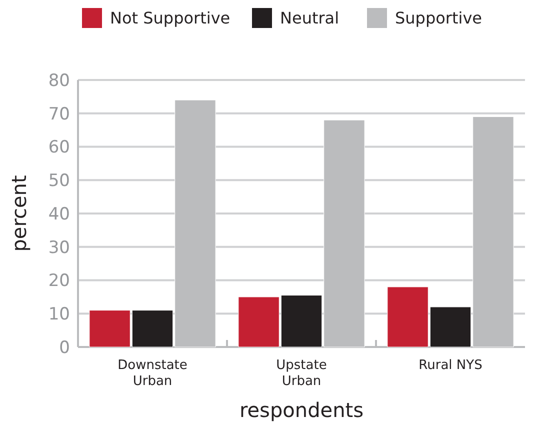 Image resolution: width=535 pixels, height=435 pixels. Describe the element at coordinates (438, 18) in the screenshot. I see `legend-label: Supportive` at that location.